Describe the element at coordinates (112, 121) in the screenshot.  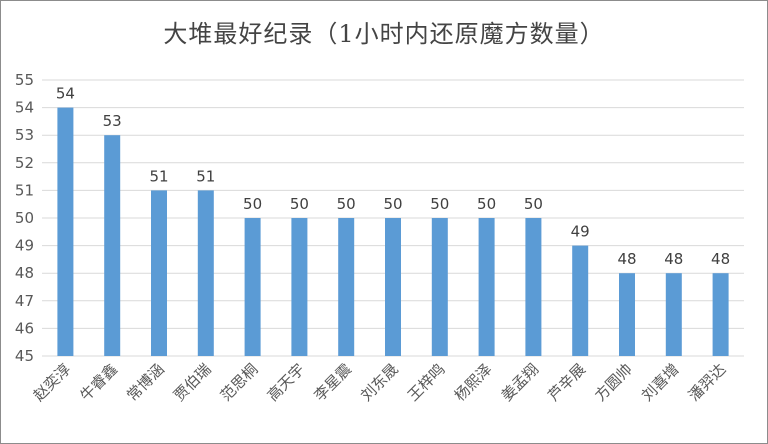
I see `data-label-牛睿鑫: 53` at that location.